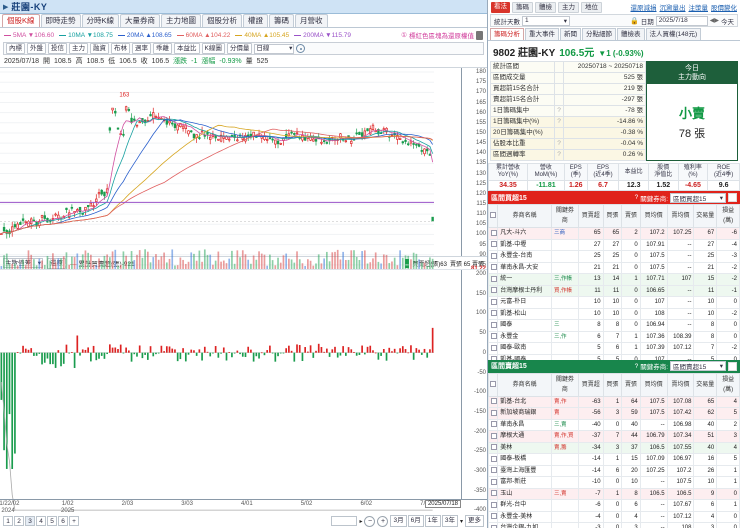 The width and height of the screenshot is (740, 528). What do you see at coordinates (614, 302) in the screenshot?
I see `buy-row: 元富-朴日 10 10 0 107 -- 10 0` at bounding box center [614, 302].